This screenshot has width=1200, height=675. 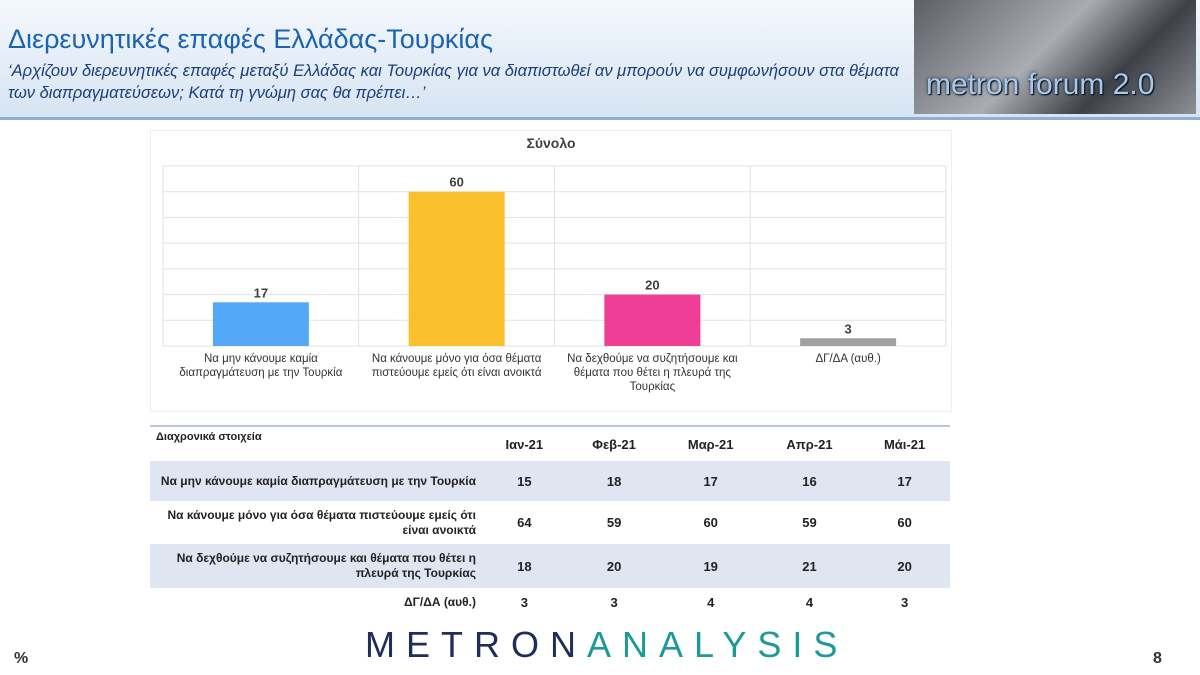 I want to click on column-header: Φεβ-21, so click(x=614, y=444).